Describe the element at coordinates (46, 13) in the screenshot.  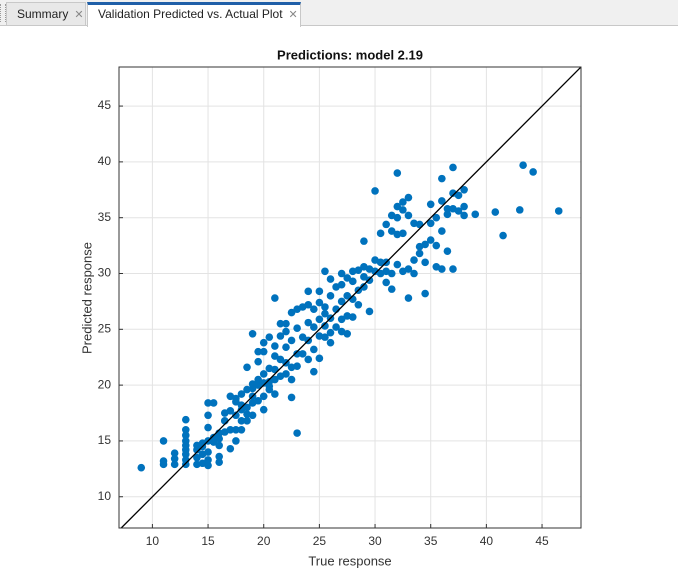
I see `tab: Summary ✕` at that location.